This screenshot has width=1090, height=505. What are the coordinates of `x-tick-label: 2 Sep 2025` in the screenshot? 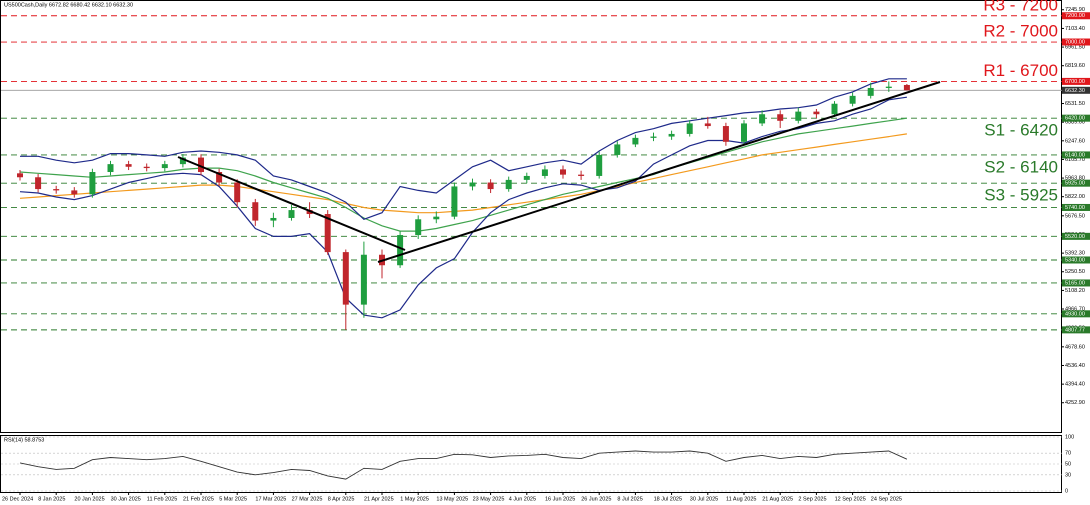 It's located at (812, 499).